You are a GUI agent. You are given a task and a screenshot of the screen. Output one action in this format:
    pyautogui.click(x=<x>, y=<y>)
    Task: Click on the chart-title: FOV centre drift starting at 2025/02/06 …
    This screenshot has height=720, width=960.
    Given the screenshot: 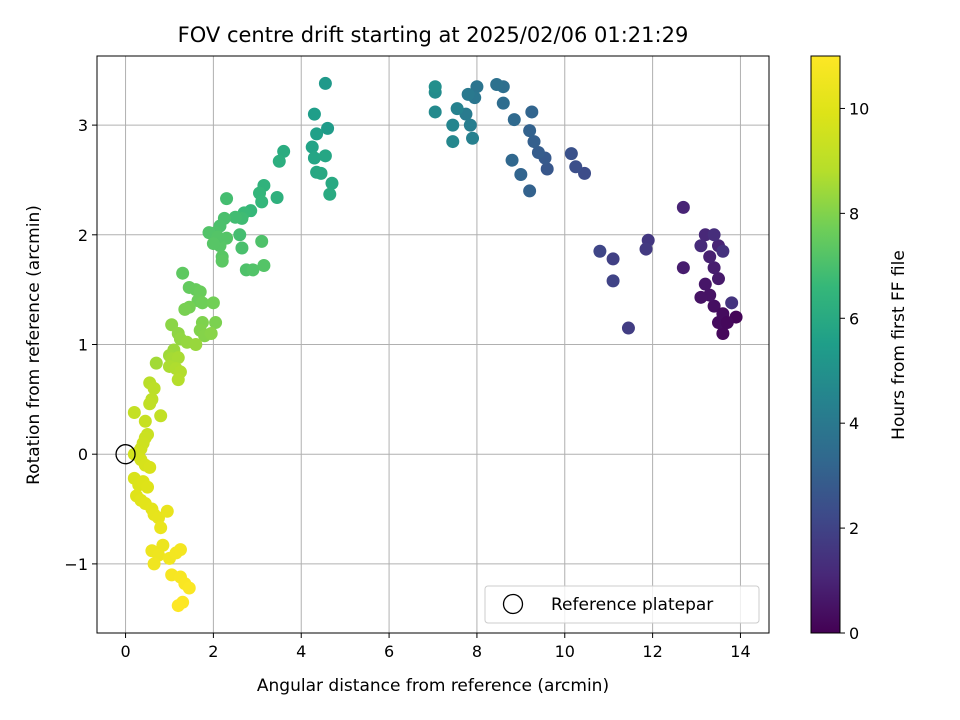 What is the action you would take?
    pyautogui.click(x=433, y=35)
    